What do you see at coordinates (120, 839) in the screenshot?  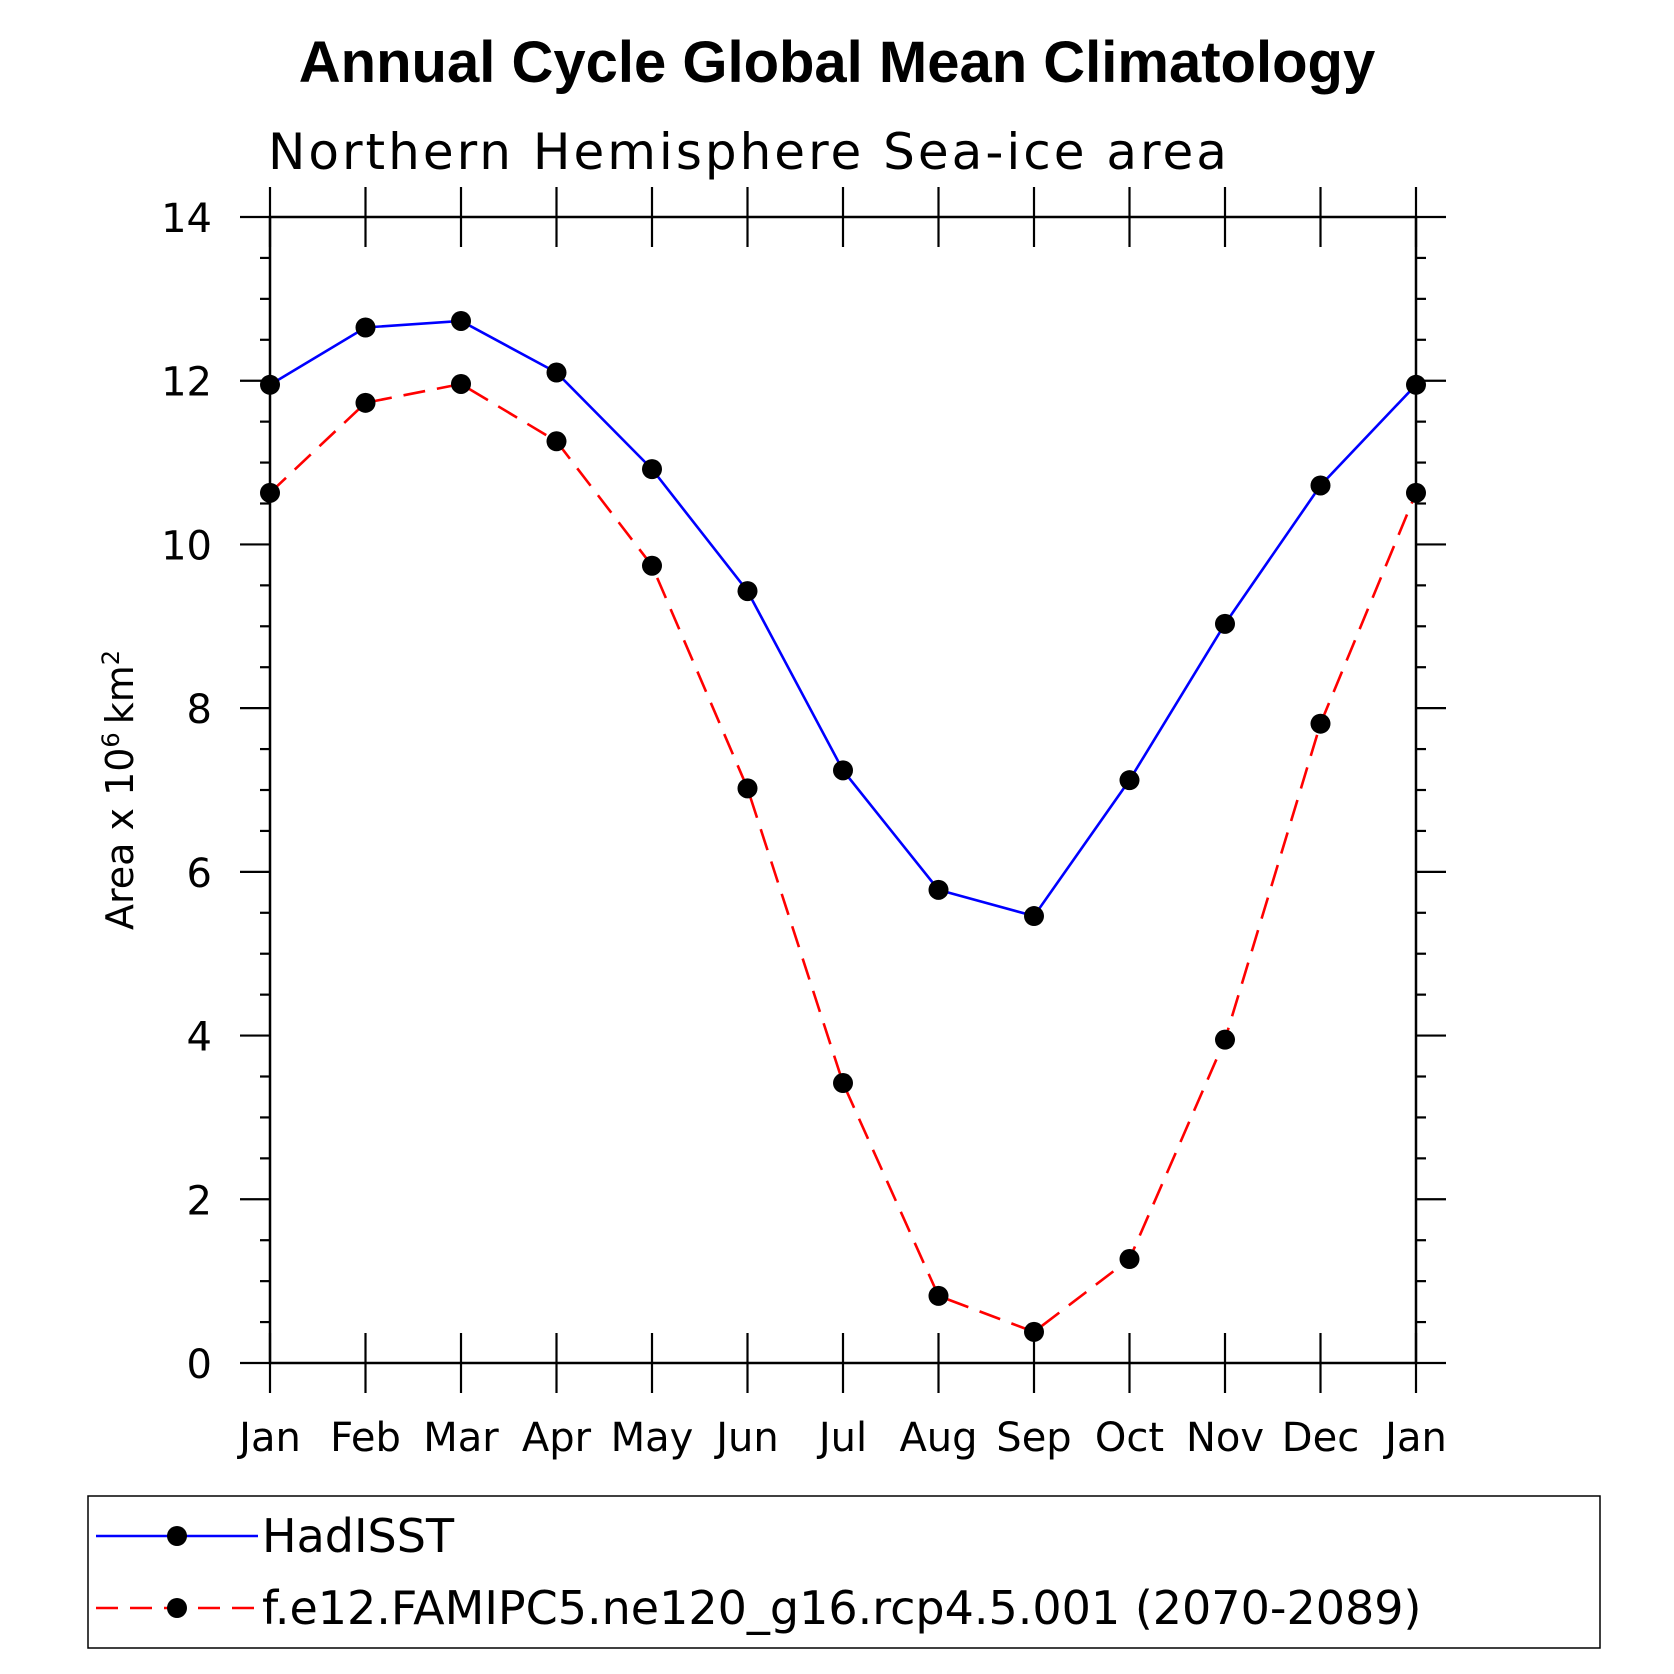 I see `y-axis-label-text: Area x 10` at bounding box center [120, 839].